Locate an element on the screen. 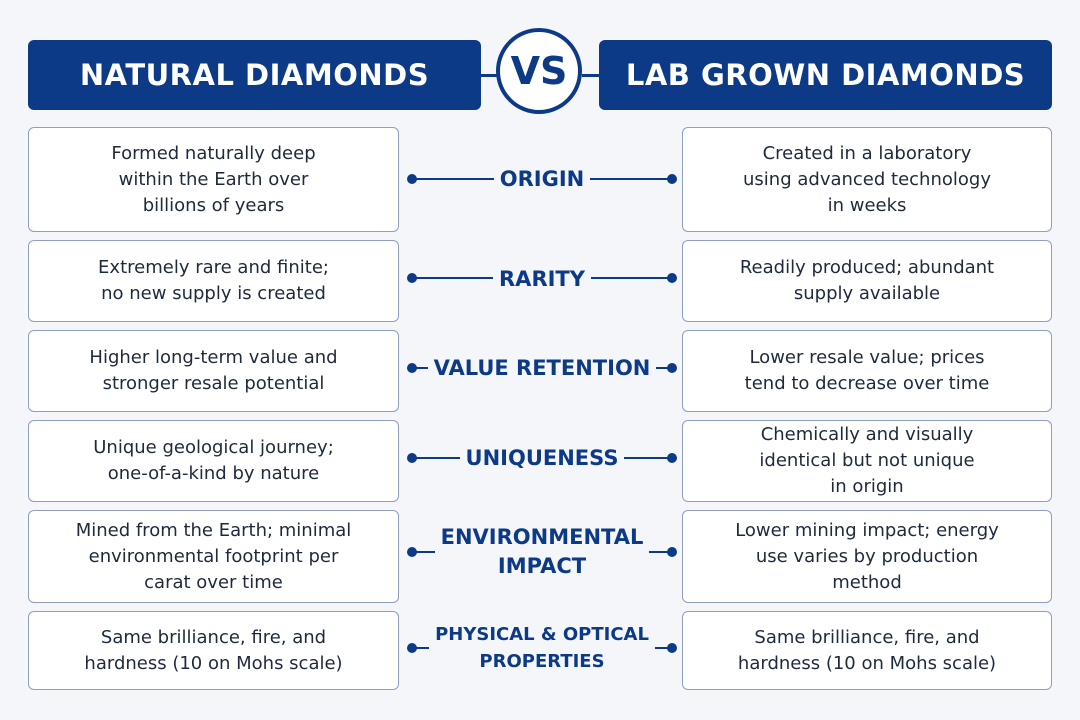 The height and width of the screenshot is (720, 1080). vs-connector-left is located at coordinates (489, 75).